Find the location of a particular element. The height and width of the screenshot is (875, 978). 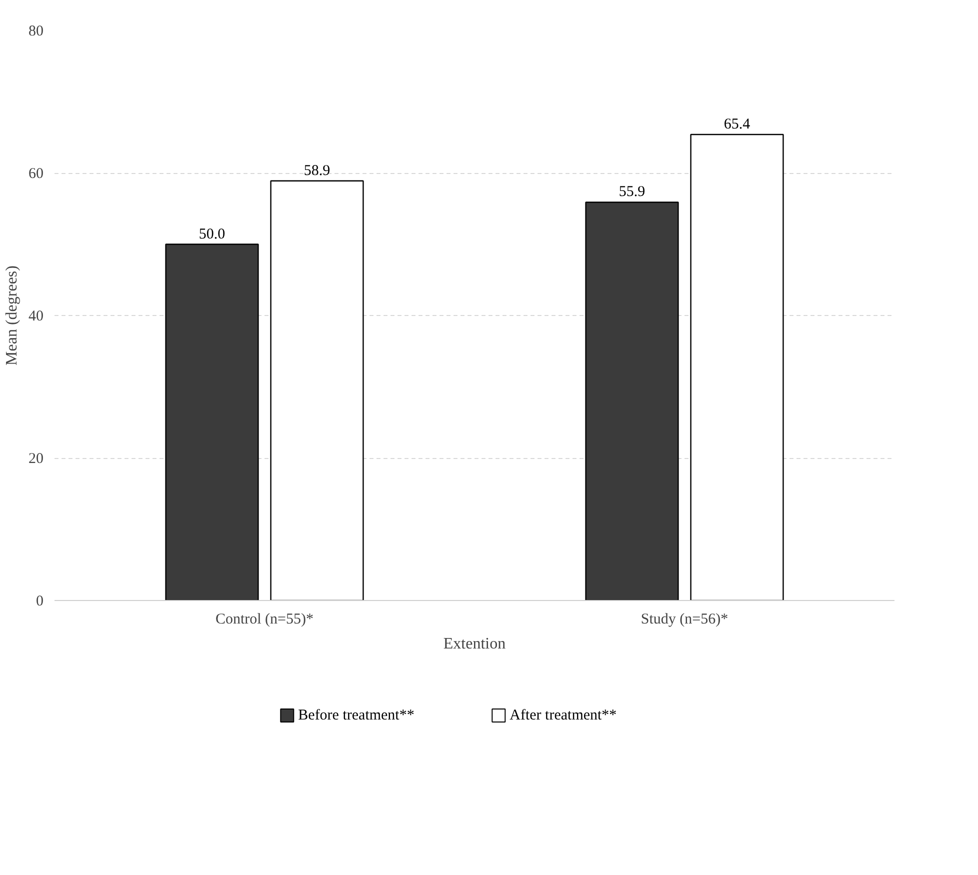

y-tick-label: 20 is located at coordinates (36, 459).